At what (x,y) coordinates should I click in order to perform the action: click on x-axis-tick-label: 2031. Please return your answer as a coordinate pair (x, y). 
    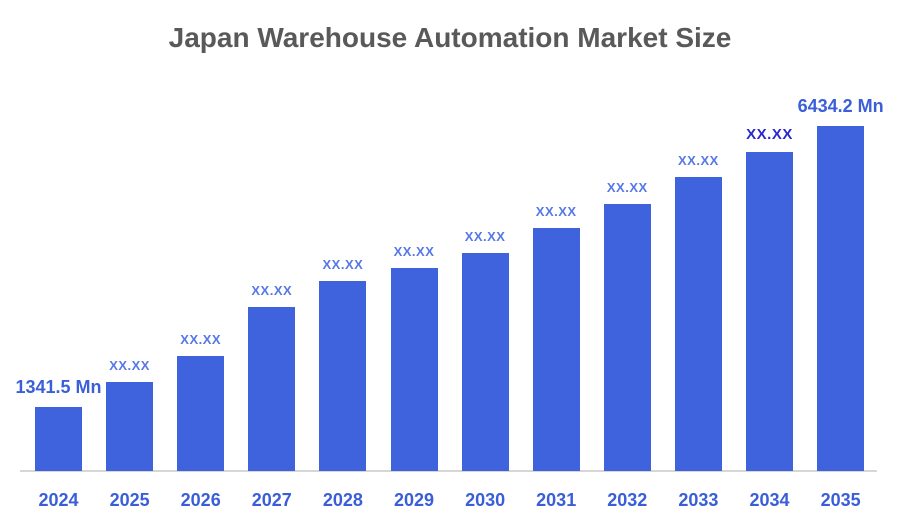
    Looking at the image, I should click on (556, 500).